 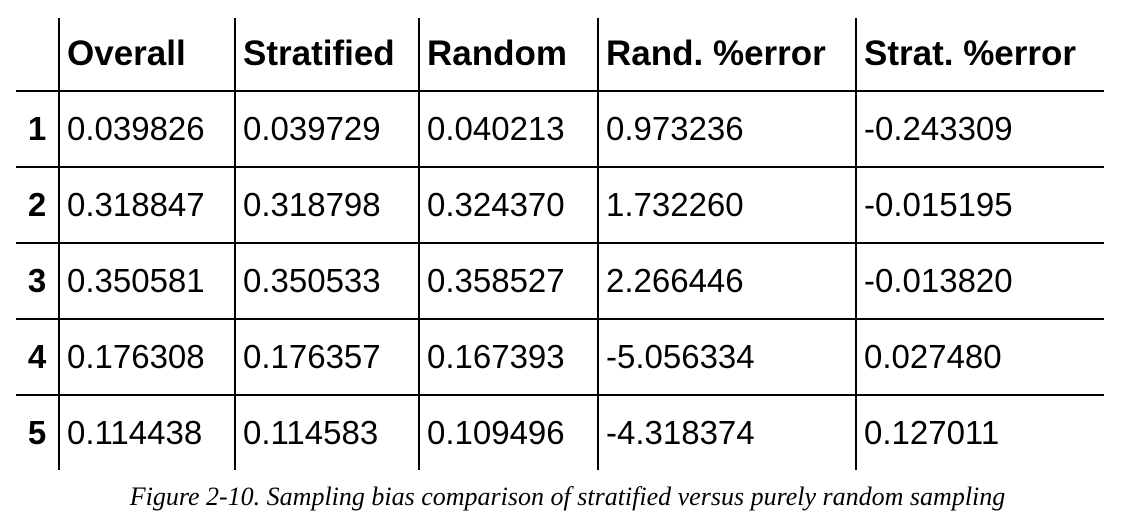 I want to click on row-index: 4, so click(x=37, y=357).